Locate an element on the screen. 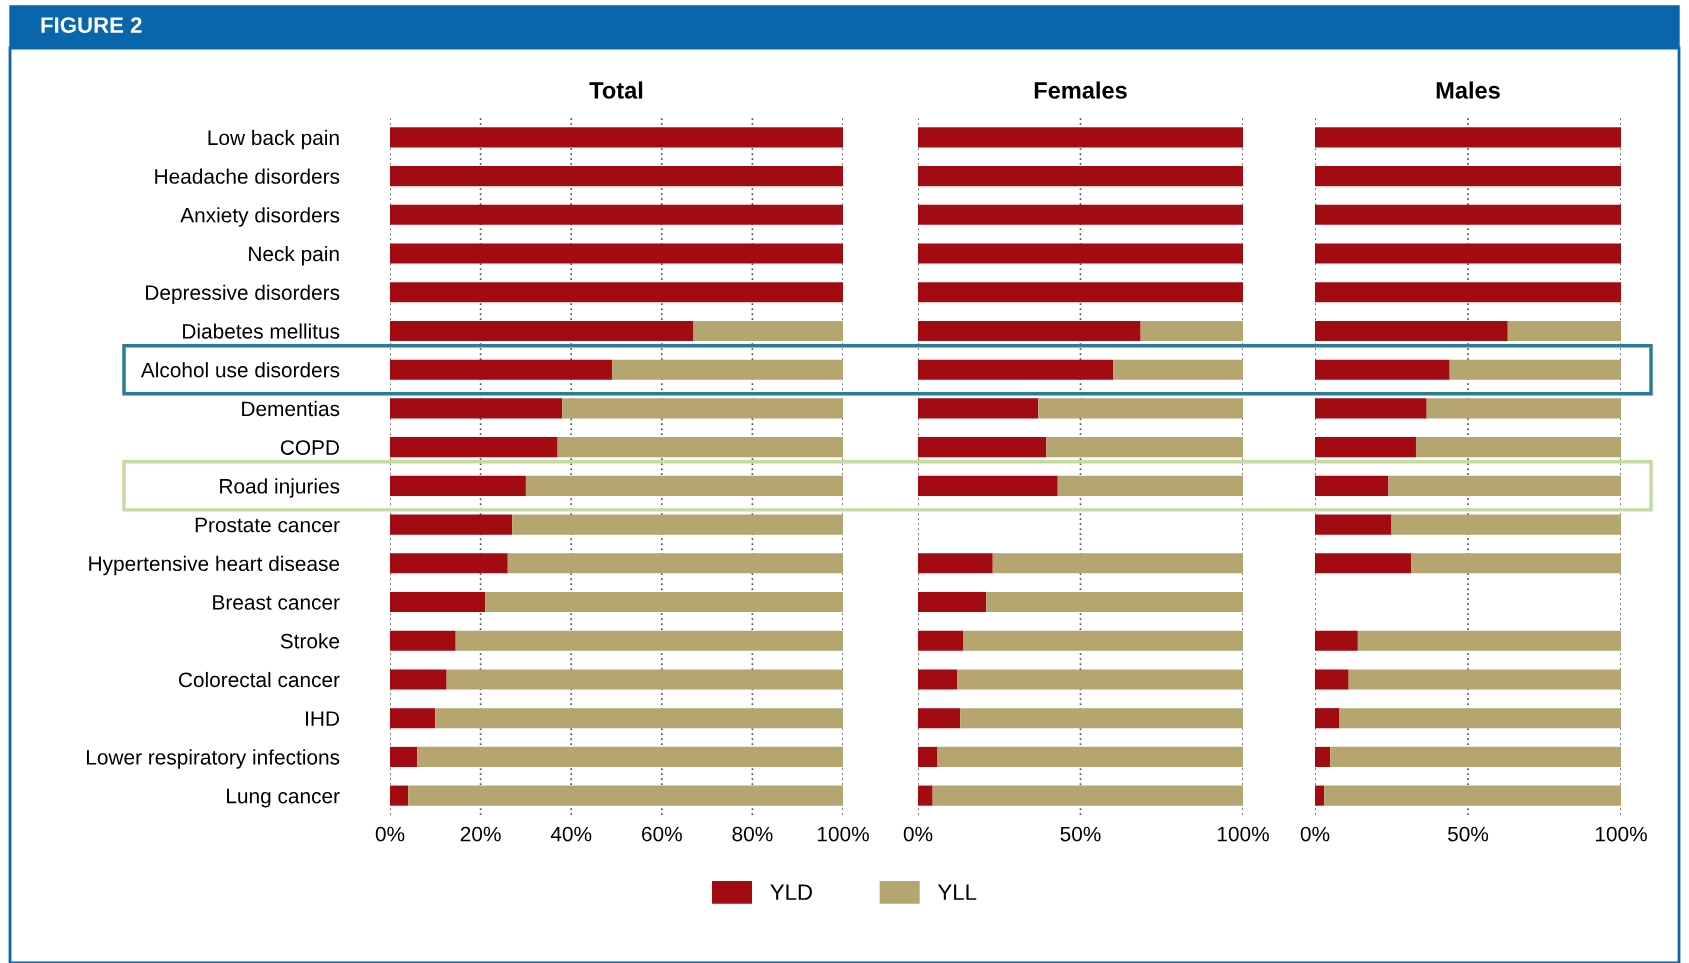  y-tick-label: Colorectal cancer is located at coordinates (259, 679).